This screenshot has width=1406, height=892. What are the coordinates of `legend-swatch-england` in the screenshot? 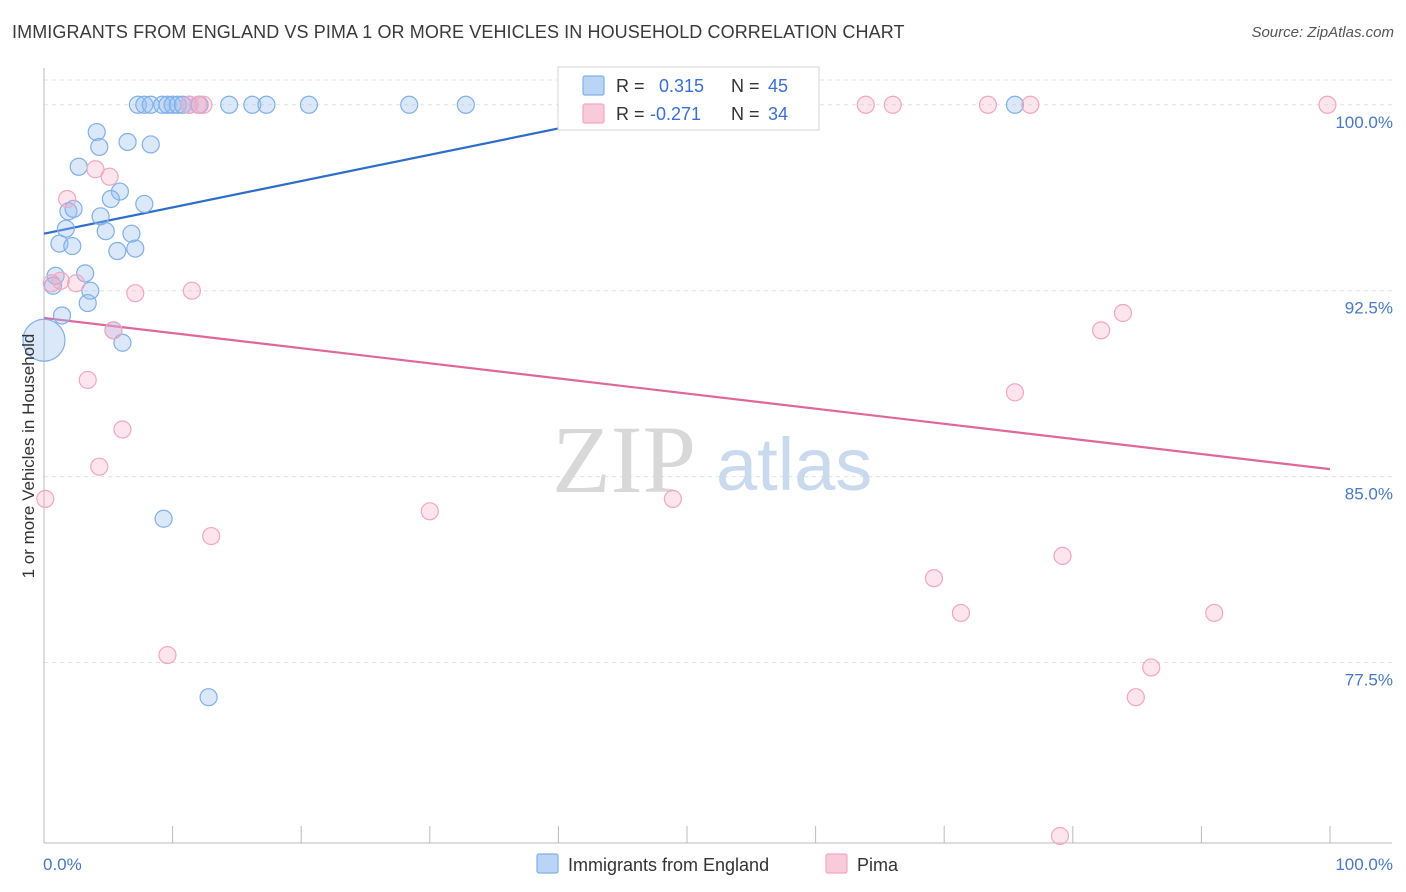 It's located at (593, 85).